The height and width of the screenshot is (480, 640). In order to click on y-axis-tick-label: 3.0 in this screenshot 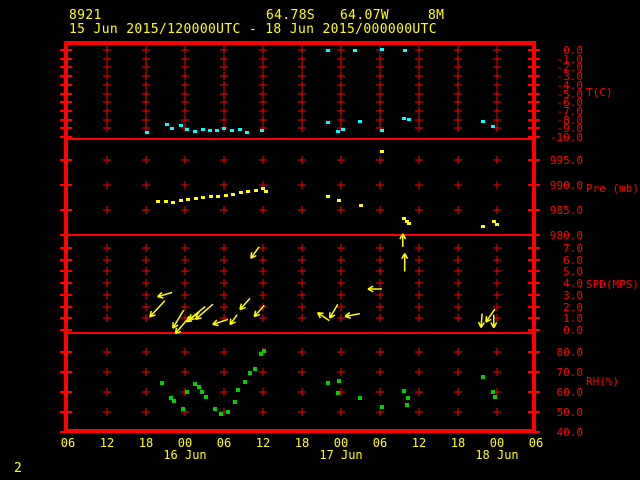, I will do `click(573, 295)`.